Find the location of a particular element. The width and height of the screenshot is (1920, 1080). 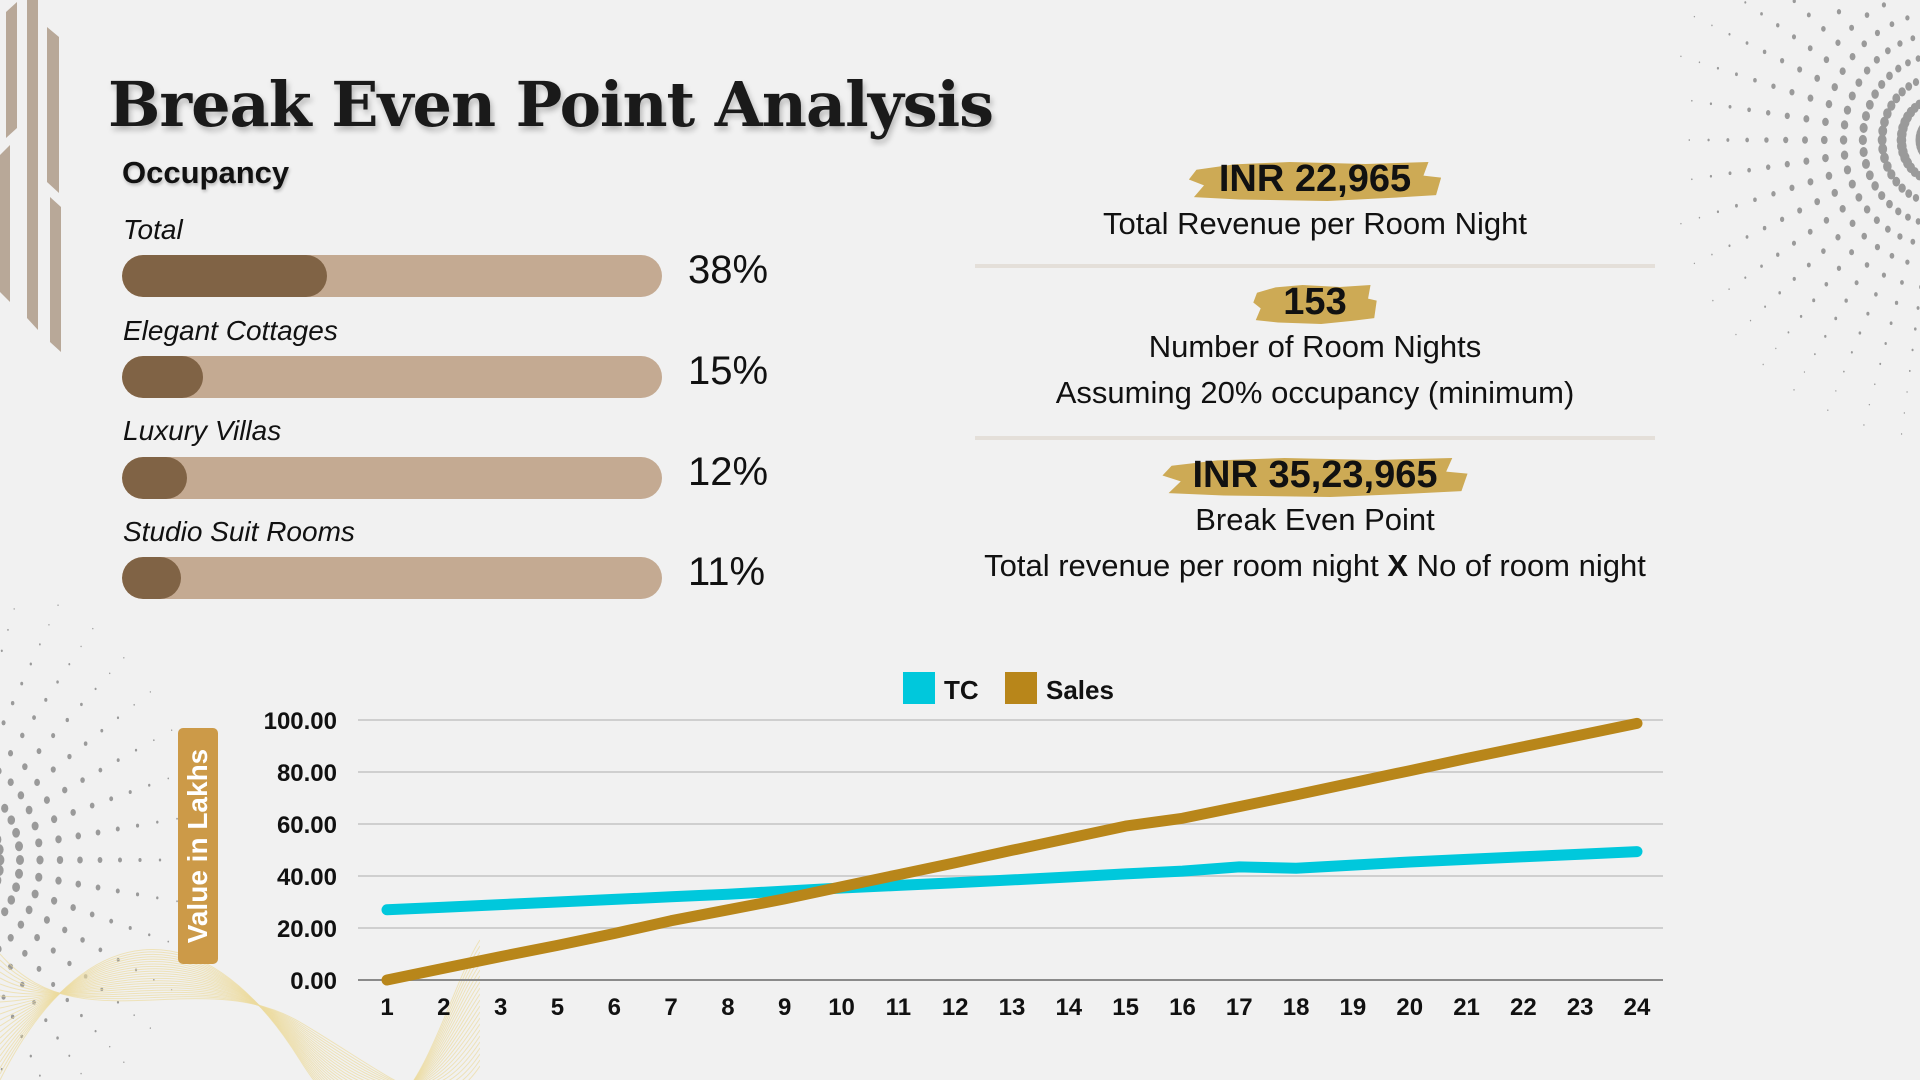

x-tick-label: 2 is located at coordinates (443, 1007).